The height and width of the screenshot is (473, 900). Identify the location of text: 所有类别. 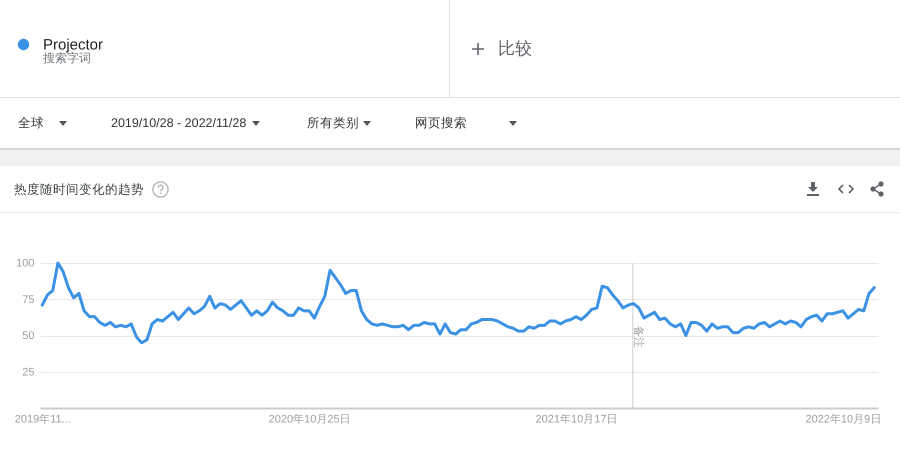
(333, 123).